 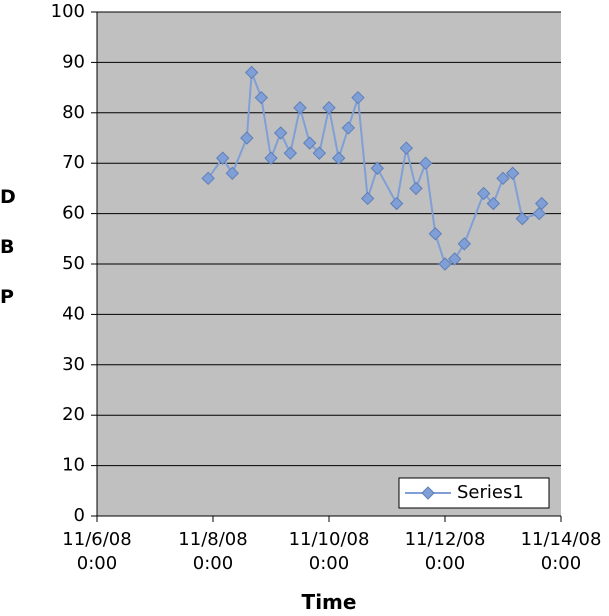 I want to click on legend: Series1, so click(x=474, y=493).